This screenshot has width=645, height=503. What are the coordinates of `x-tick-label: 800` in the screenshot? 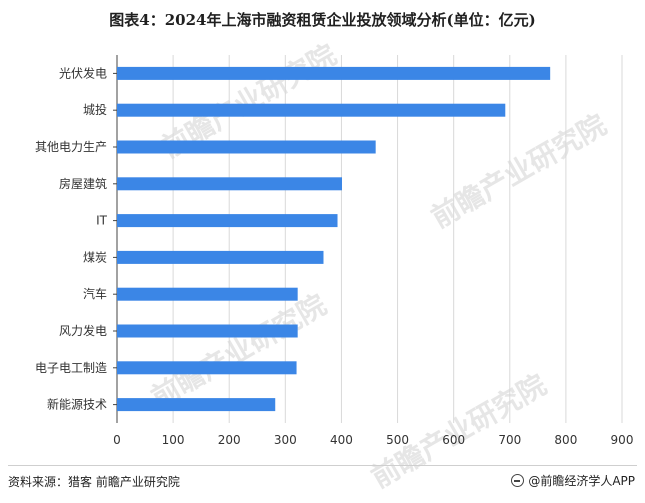 It's located at (565, 440).